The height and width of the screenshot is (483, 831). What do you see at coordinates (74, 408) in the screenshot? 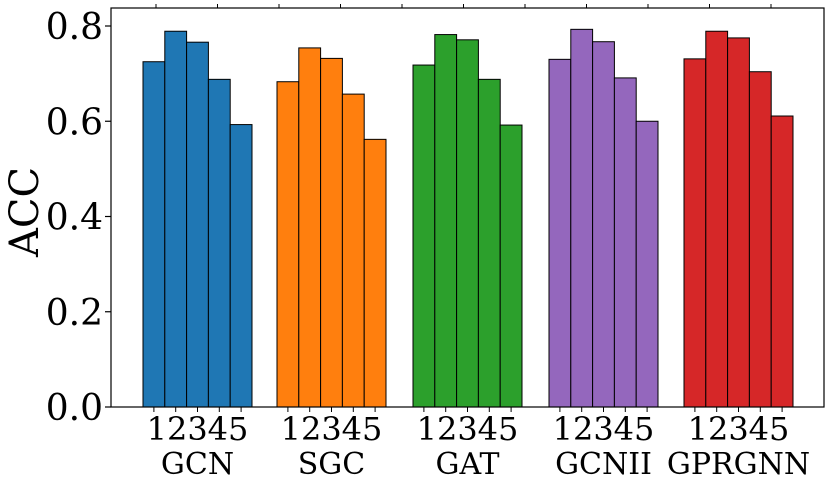
I see `y-tick-label: 0.0` at bounding box center [74, 408].